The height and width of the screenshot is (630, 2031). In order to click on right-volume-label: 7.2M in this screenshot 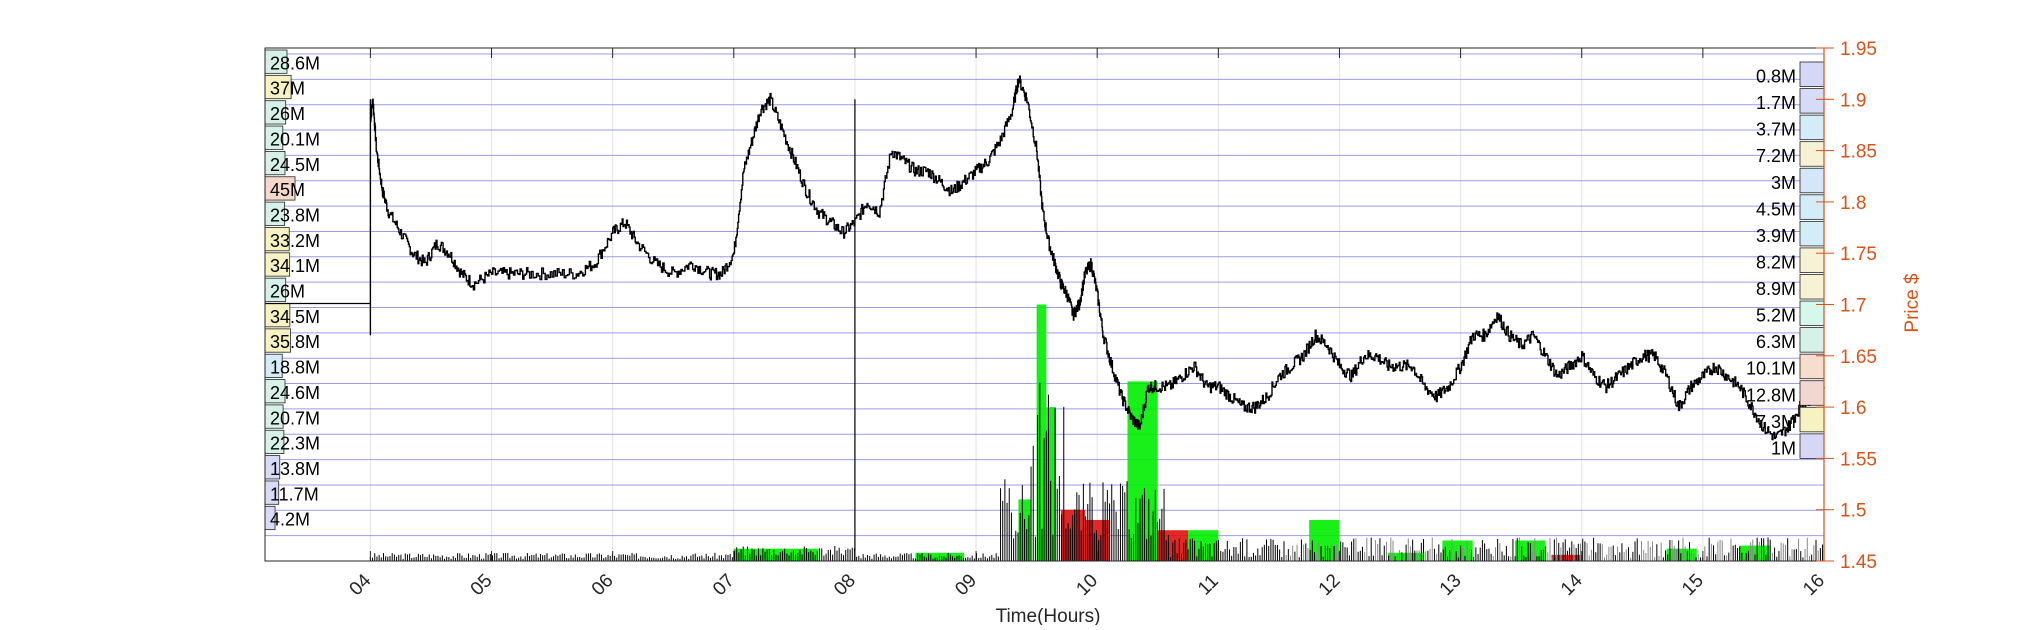, I will do `click(1776, 156)`.